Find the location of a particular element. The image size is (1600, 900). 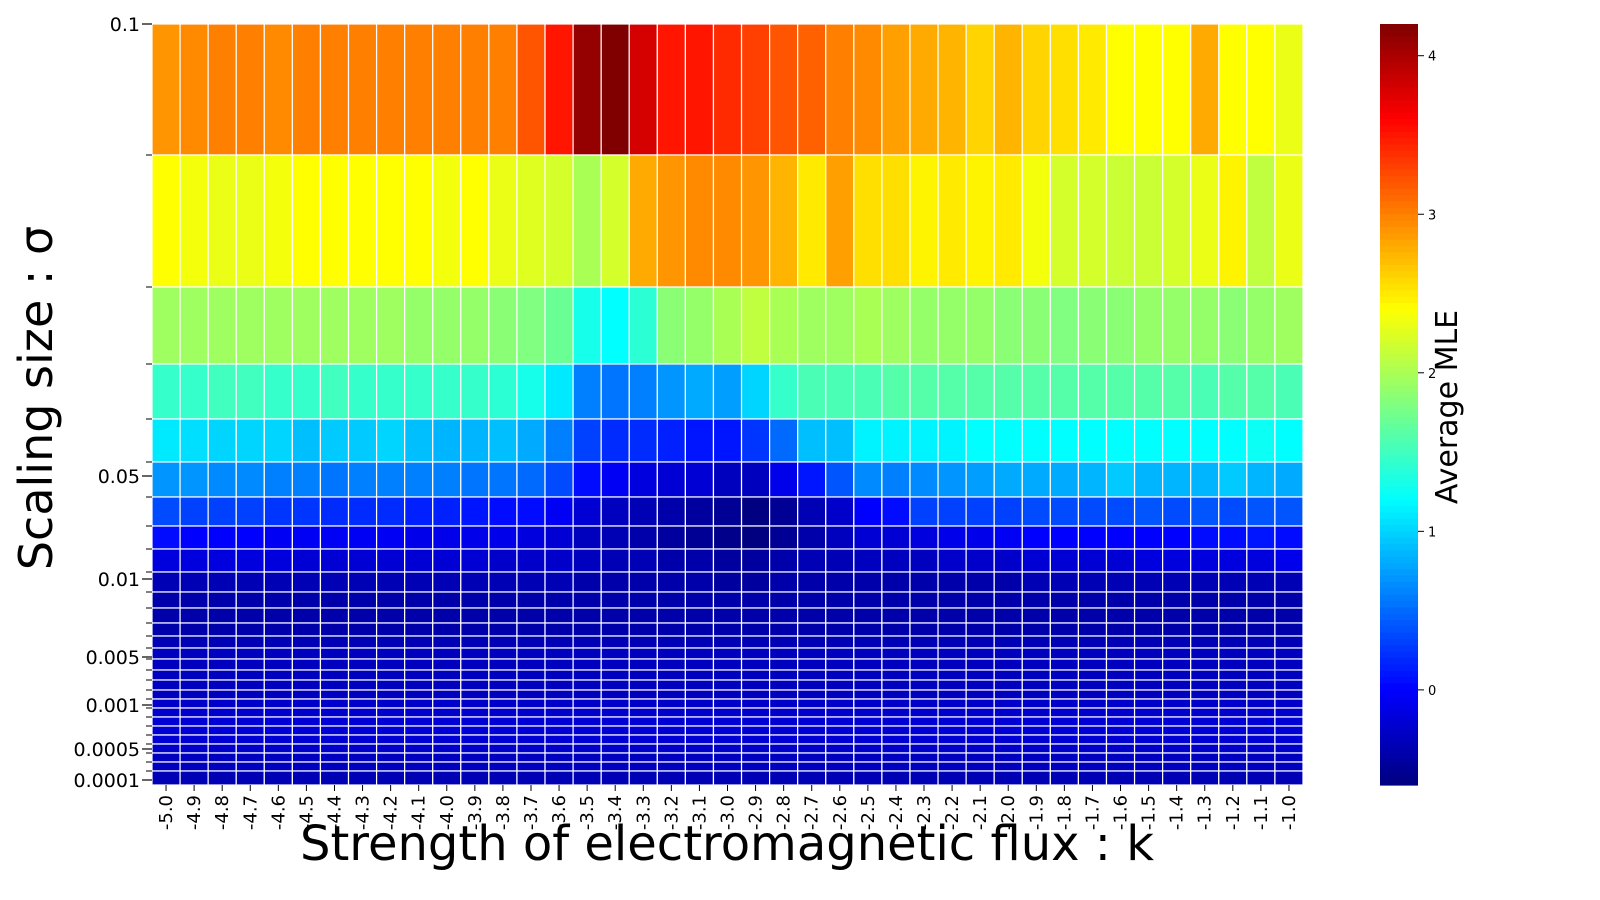

y-axis: 0.1 0.05 0.01 0.005 0.001 0.0005 0.0001 is located at coordinates (113, 403).